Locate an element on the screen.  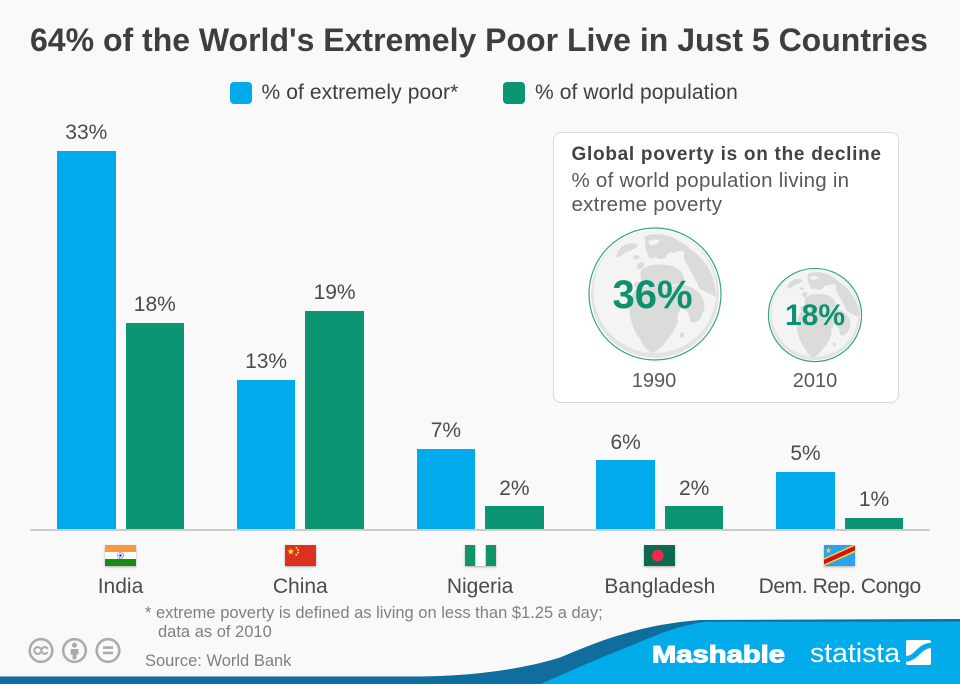
svg-text: statista is located at coordinates (855, 653).